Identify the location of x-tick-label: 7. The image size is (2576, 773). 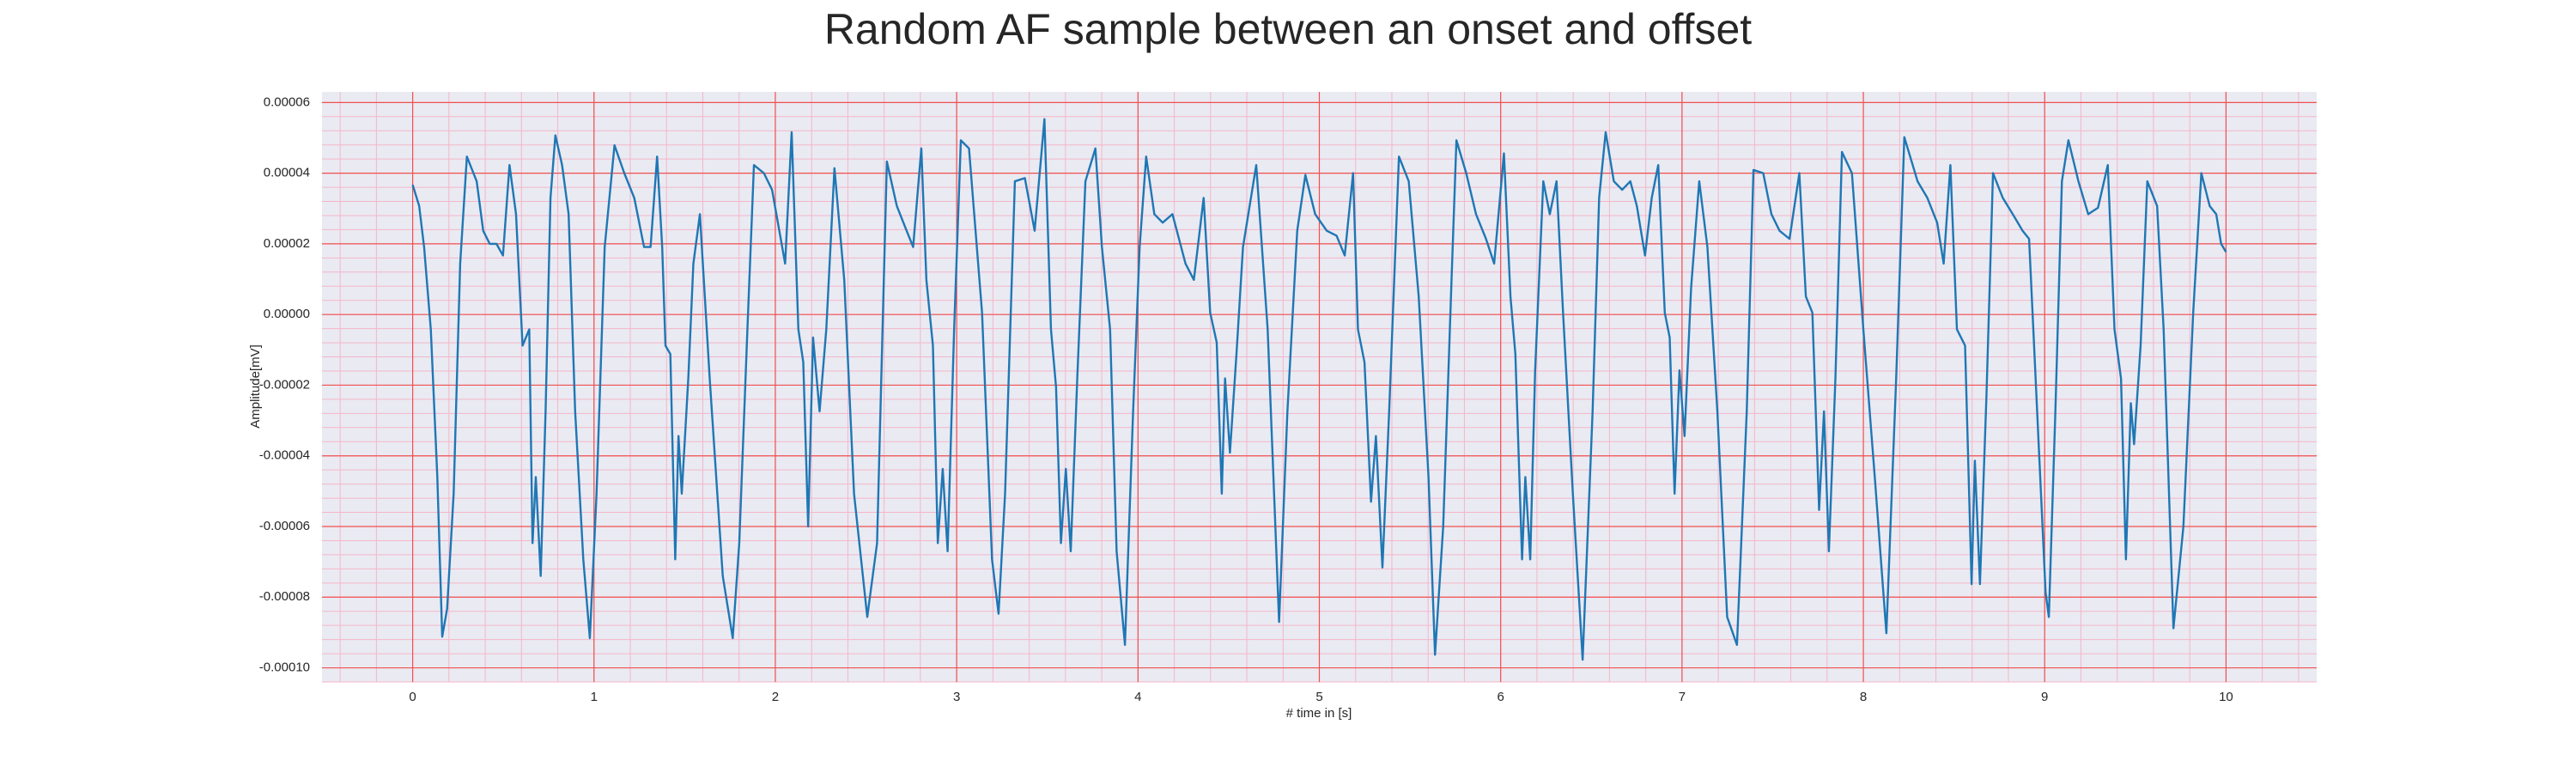
(1682, 697).